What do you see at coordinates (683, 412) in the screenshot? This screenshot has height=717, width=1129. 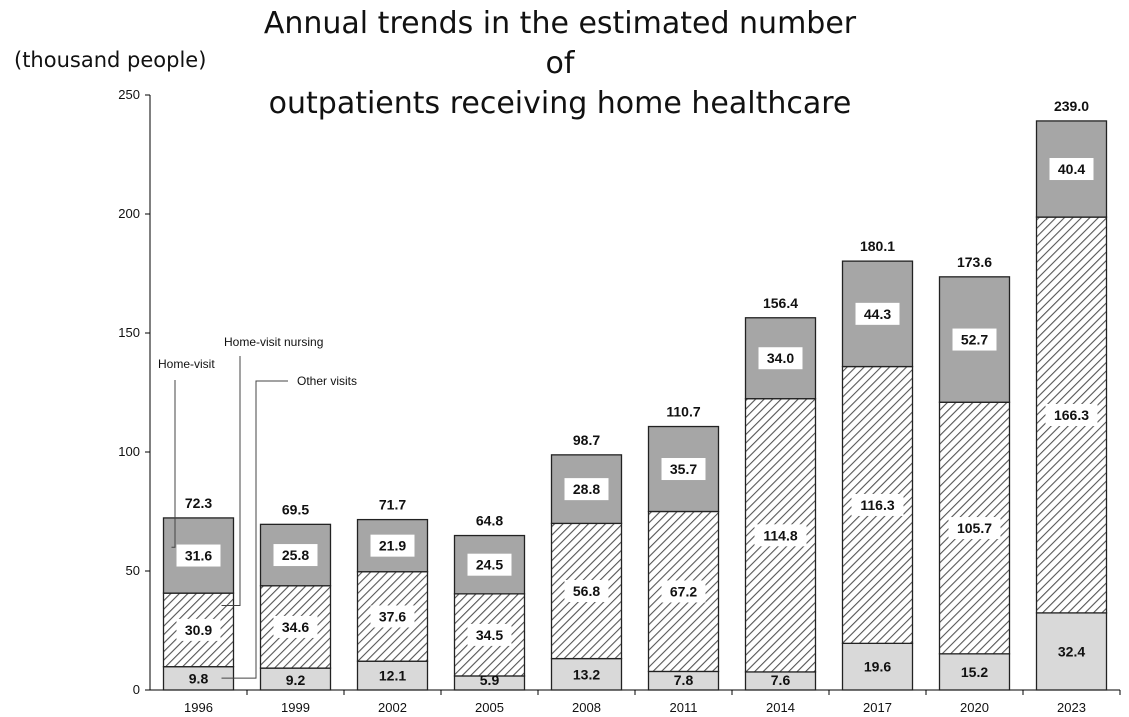 I see `total-label: 110.7` at bounding box center [683, 412].